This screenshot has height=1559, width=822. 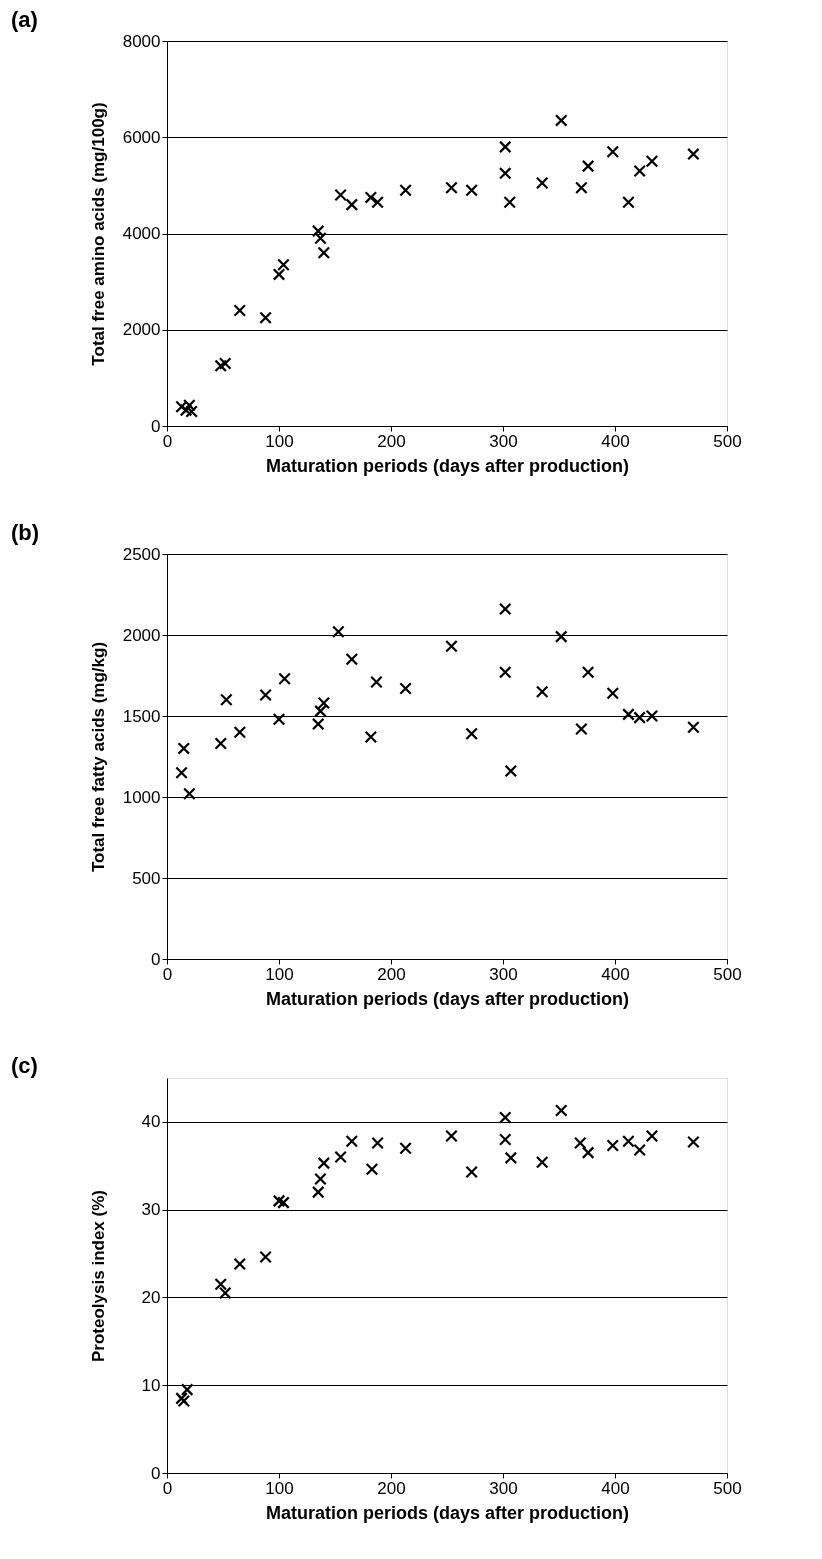 What do you see at coordinates (151, 1297) in the screenshot?
I see `y-tick-label: 20` at bounding box center [151, 1297].